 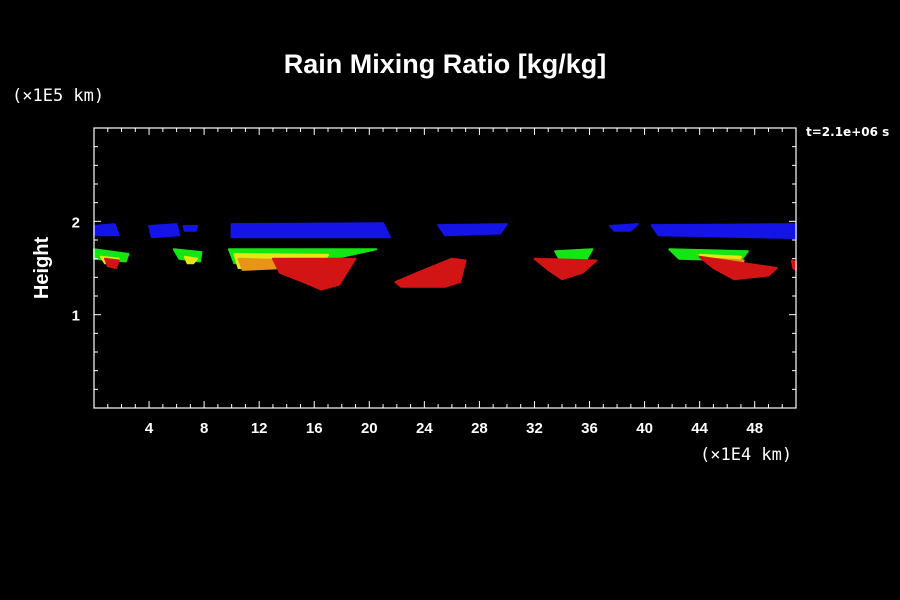 I want to click on y-axis-units: (×1E5 km), so click(x=58, y=96).